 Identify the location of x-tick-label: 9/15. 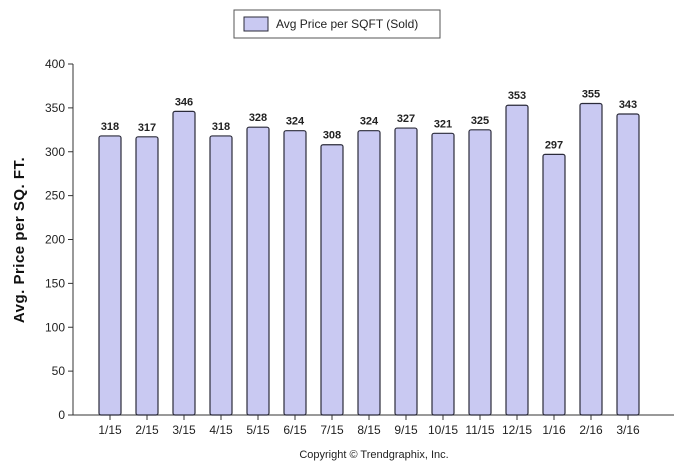
(406, 430).